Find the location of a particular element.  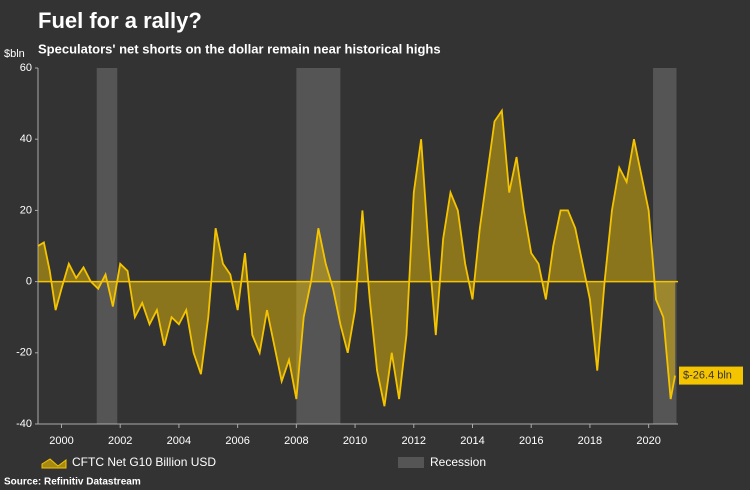

annotation: $-26.4 bln is located at coordinates (707, 375).